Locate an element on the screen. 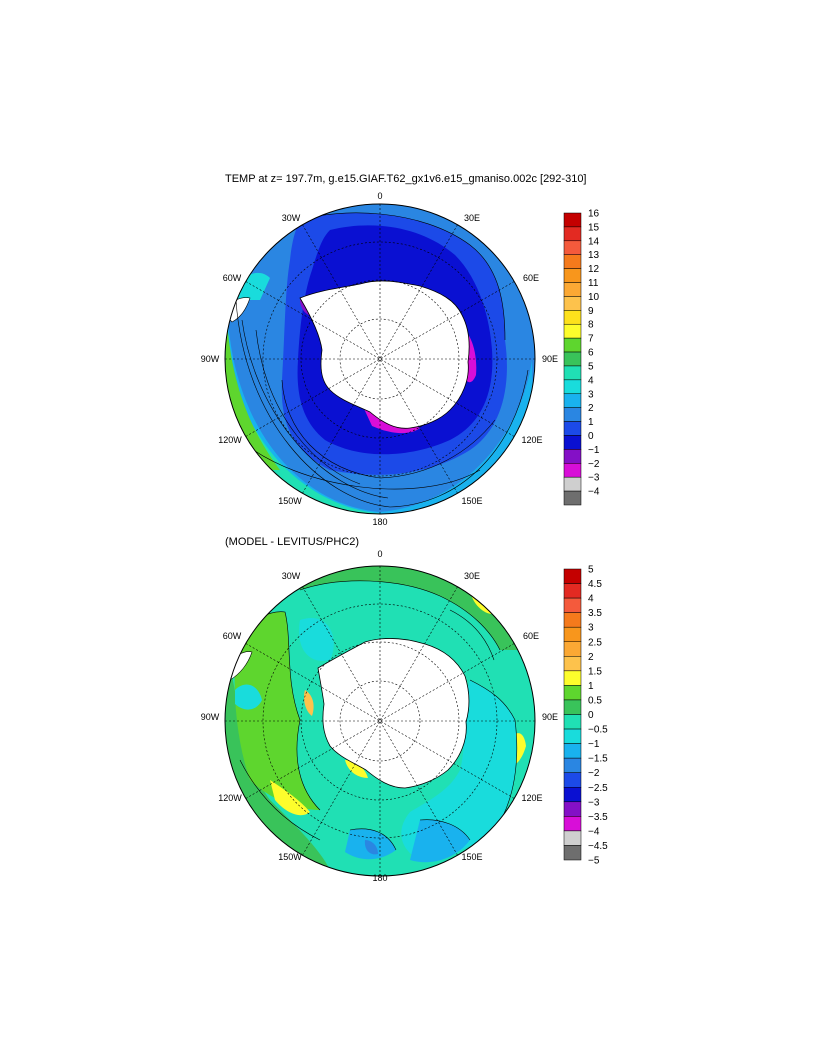 This screenshot has width=818, height=1055. bottom-field-1to1.5 is located at coordinates (277, 710).